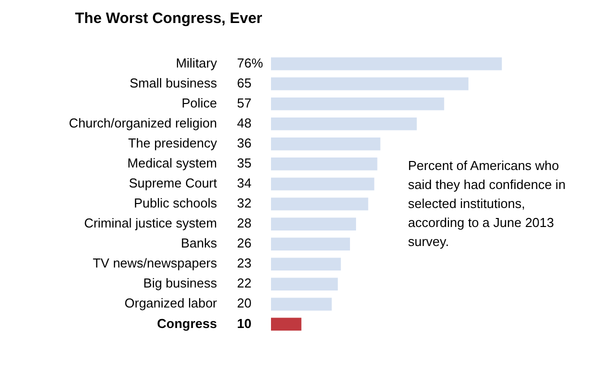 This screenshot has width=600, height=388. Describe the element at coordinates (244, 323) in the screenshot. I see `data-label: 10` at that location.